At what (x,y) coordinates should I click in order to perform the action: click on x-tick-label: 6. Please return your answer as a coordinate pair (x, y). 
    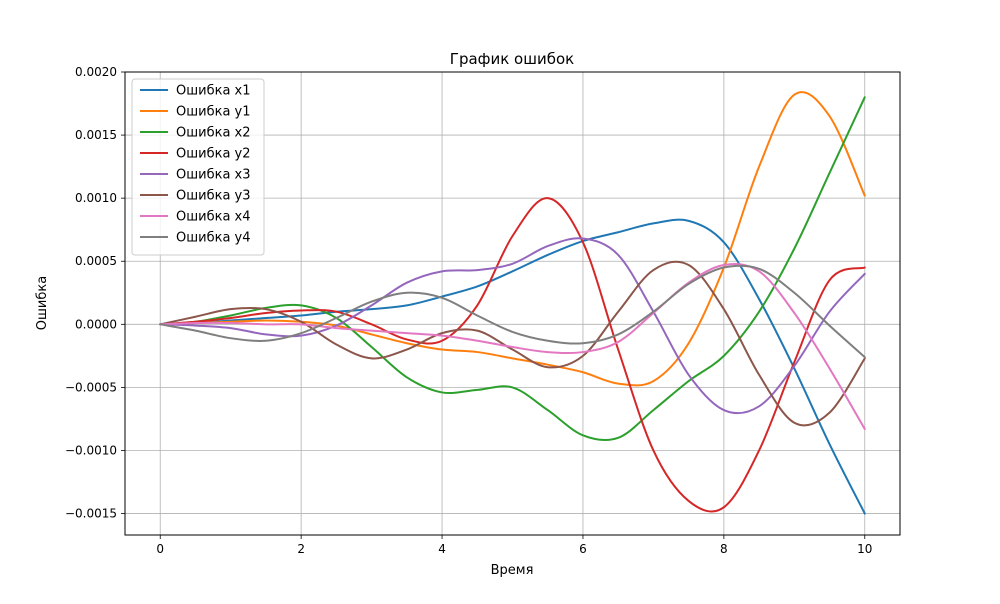
    Looking at the image, I should click on (583, 549).